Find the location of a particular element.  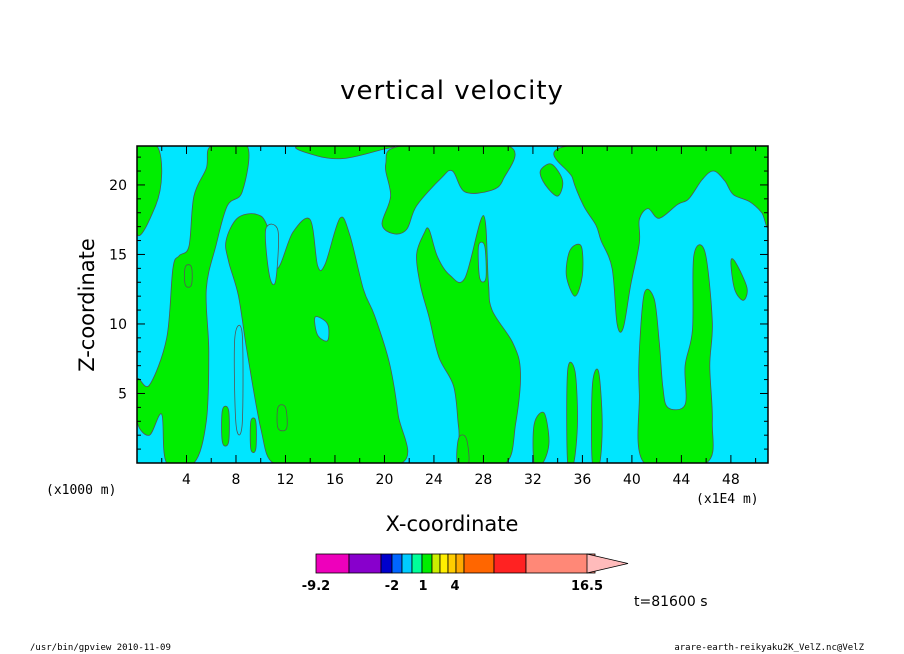

y-tick-label: 15 is located at coordinates (118, 255).